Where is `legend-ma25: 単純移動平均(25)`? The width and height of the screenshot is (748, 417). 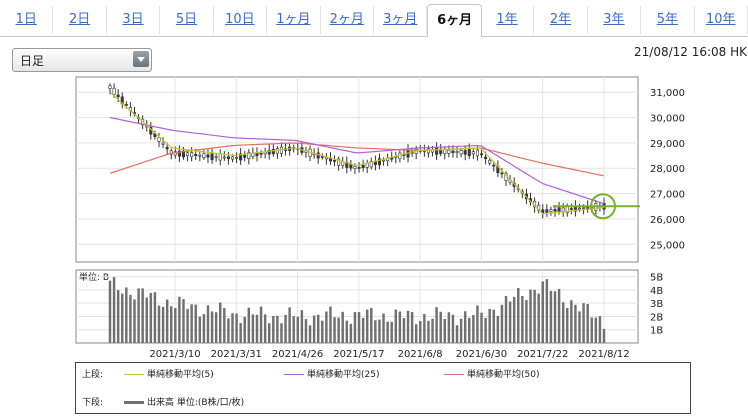
legend-ma25: 単純移動平均(25) is located at coordinates (331, 373).